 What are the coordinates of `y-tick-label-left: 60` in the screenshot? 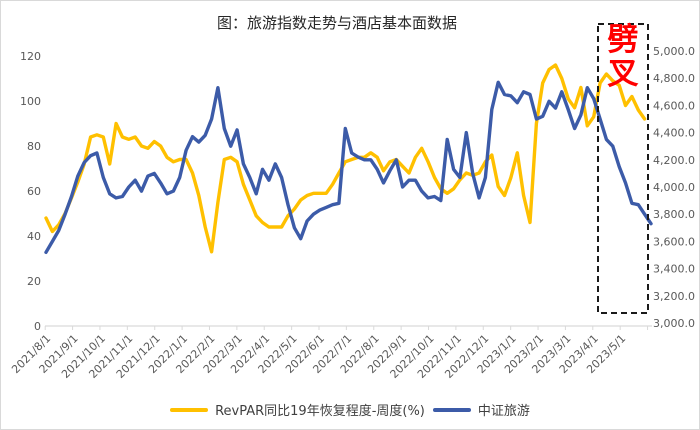 It's located at (34, 191).